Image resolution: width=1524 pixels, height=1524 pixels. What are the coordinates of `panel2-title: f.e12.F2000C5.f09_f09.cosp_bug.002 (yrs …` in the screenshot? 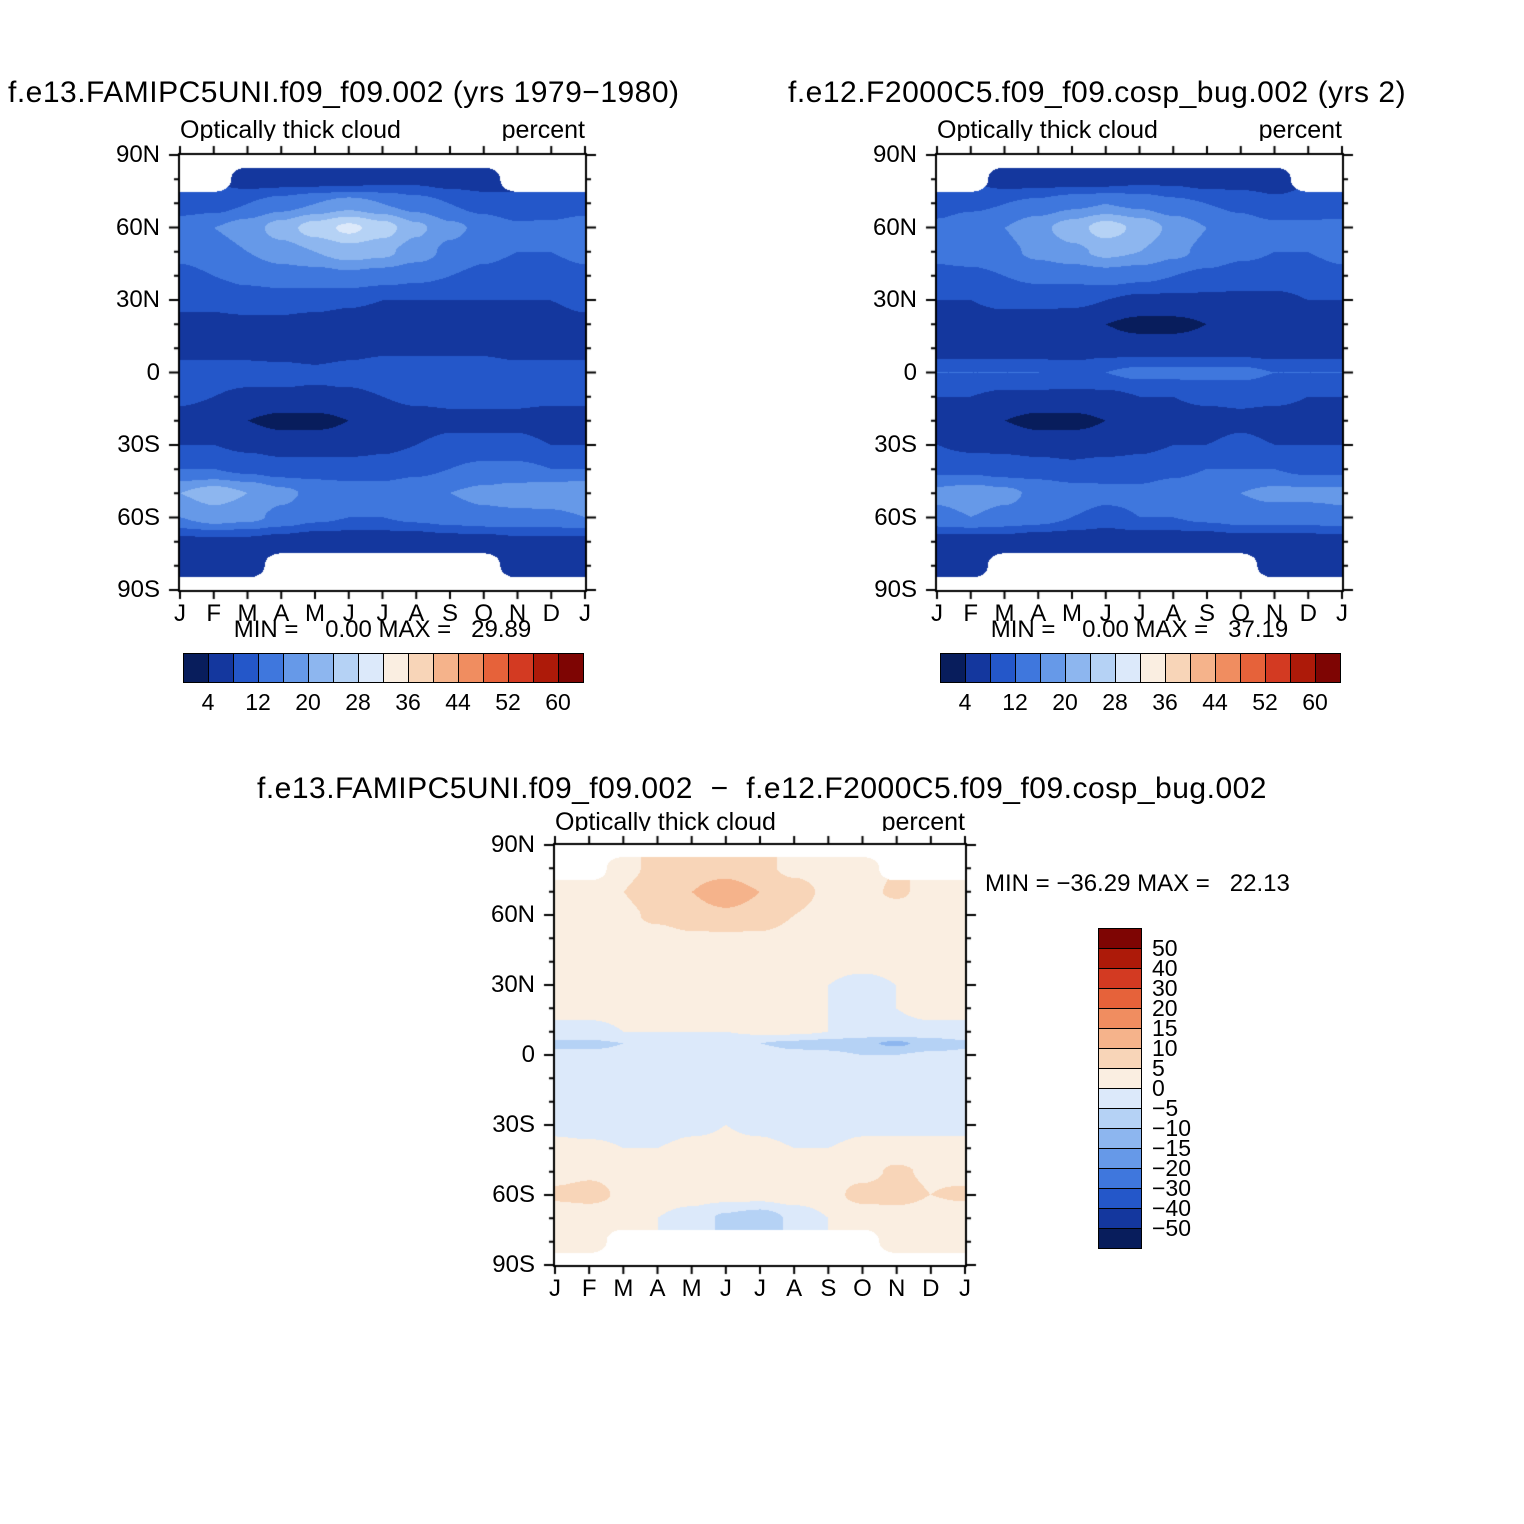 It's located at (1097, 92).